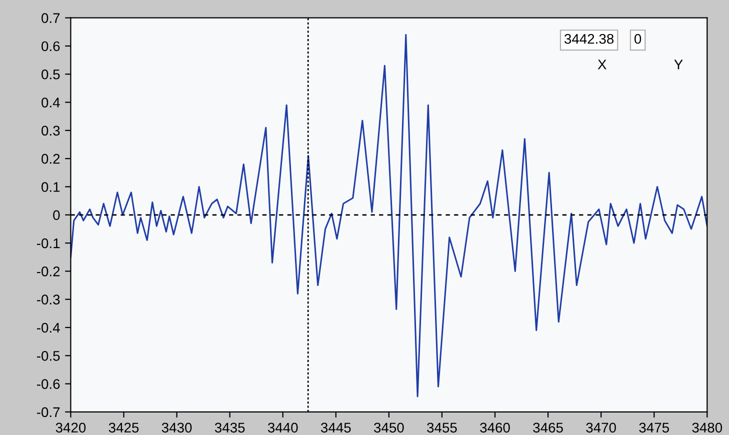 Image resolution: width=729 pixels, height=435 pixels. What do you see at coordinates (589, 39) in the screenshot?
I see `annotation: 3442.38` at bounding box center [589, 39].